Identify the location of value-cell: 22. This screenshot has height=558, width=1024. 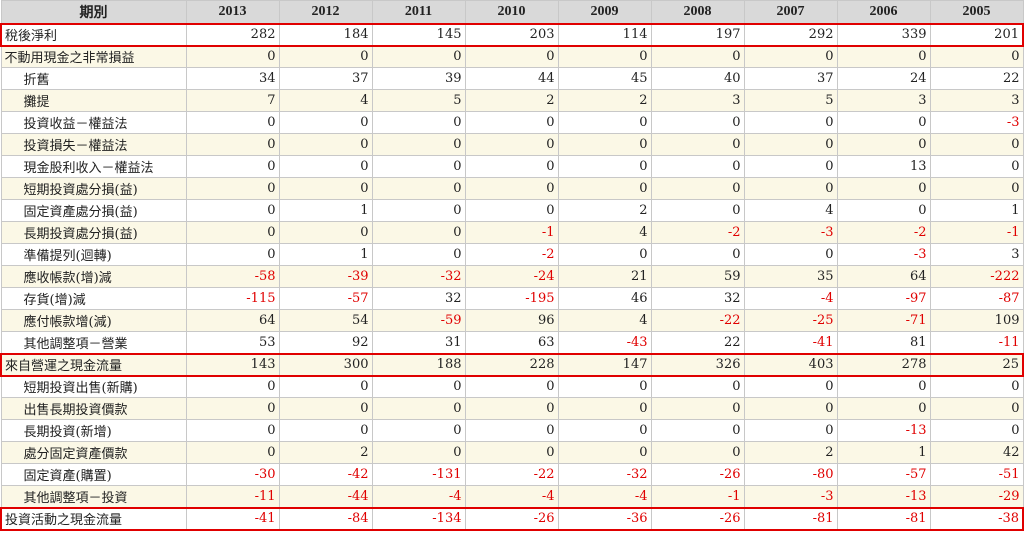
(697, 342).